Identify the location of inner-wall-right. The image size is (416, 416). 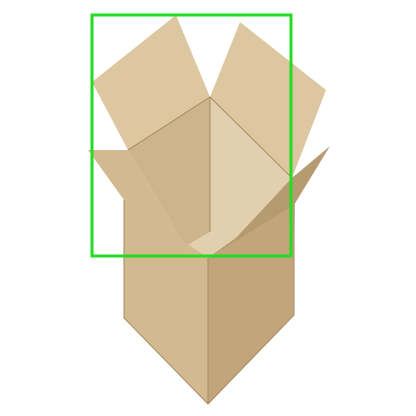
(251, 167).